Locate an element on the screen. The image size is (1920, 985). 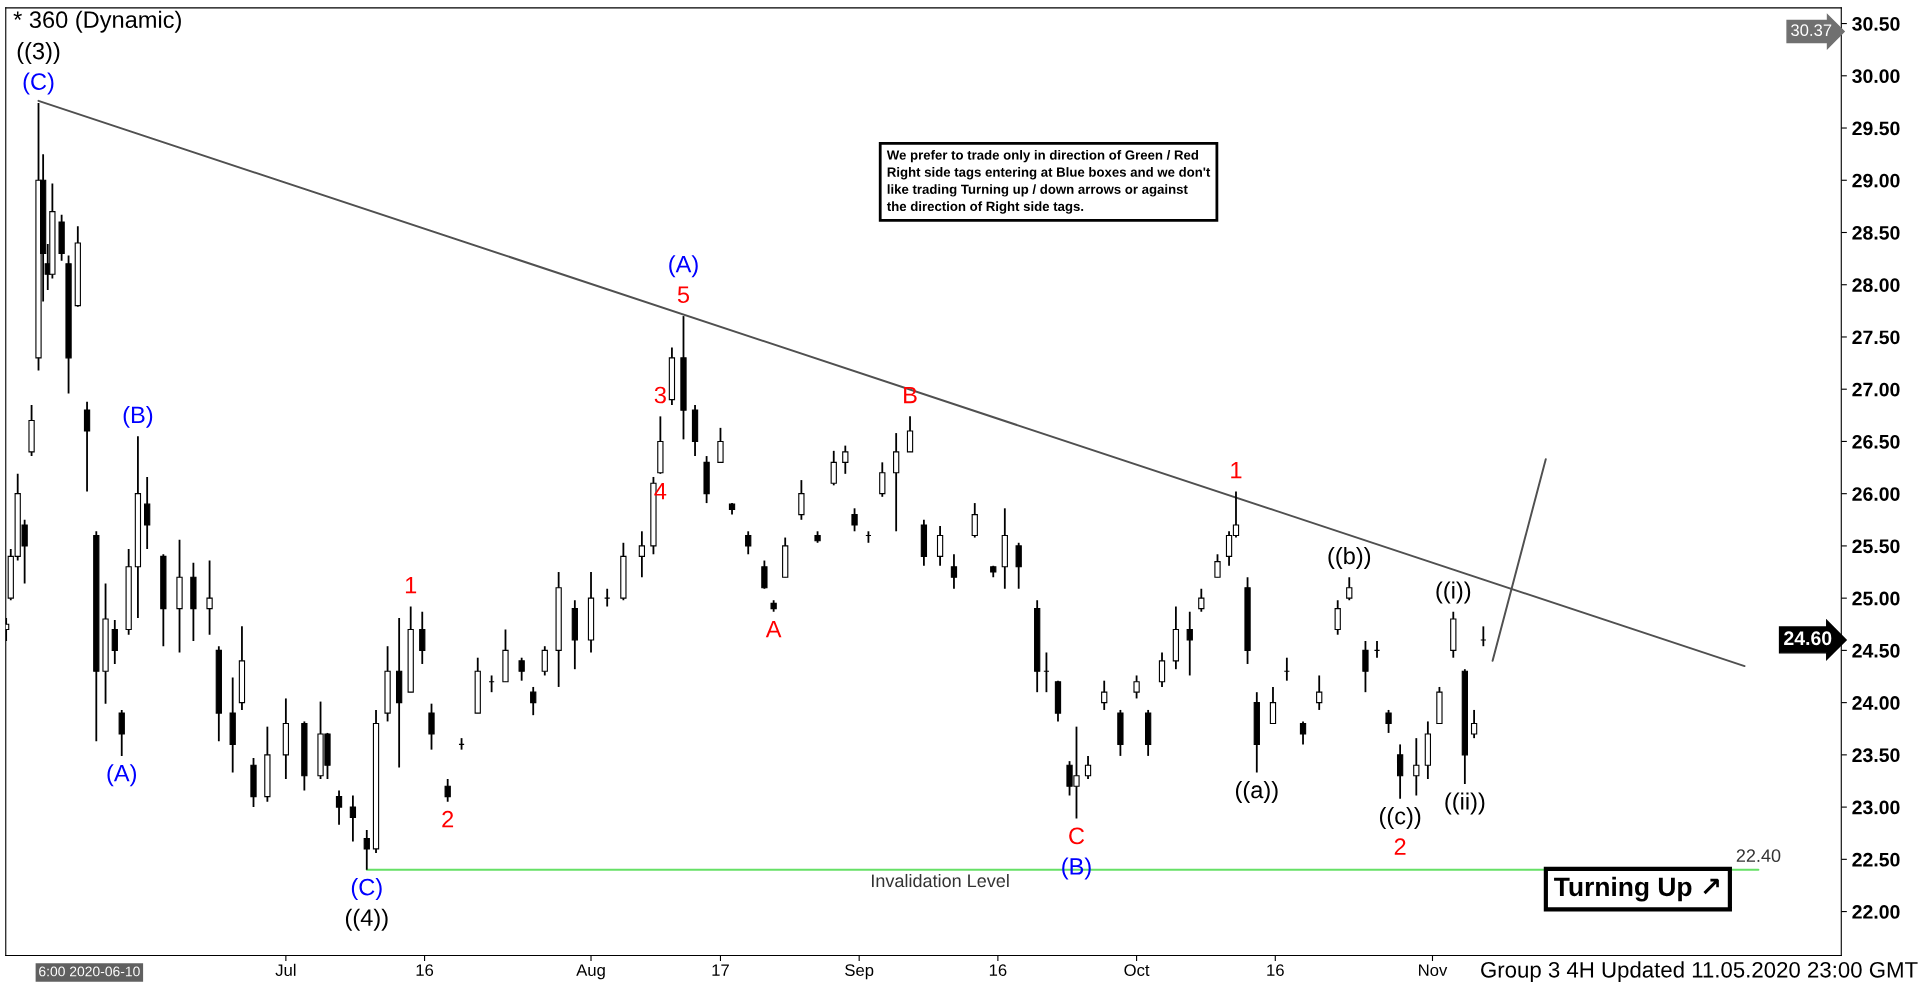
annotation: A is located at coordinates (773, 629).